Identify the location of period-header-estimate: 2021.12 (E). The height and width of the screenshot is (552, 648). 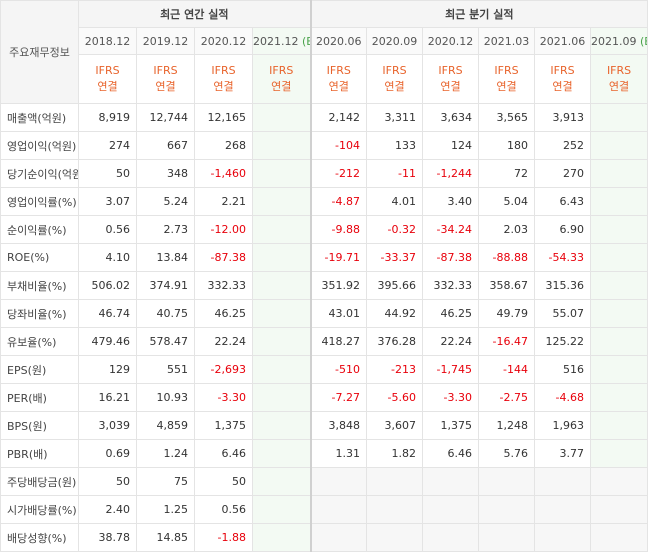
(281, 41).